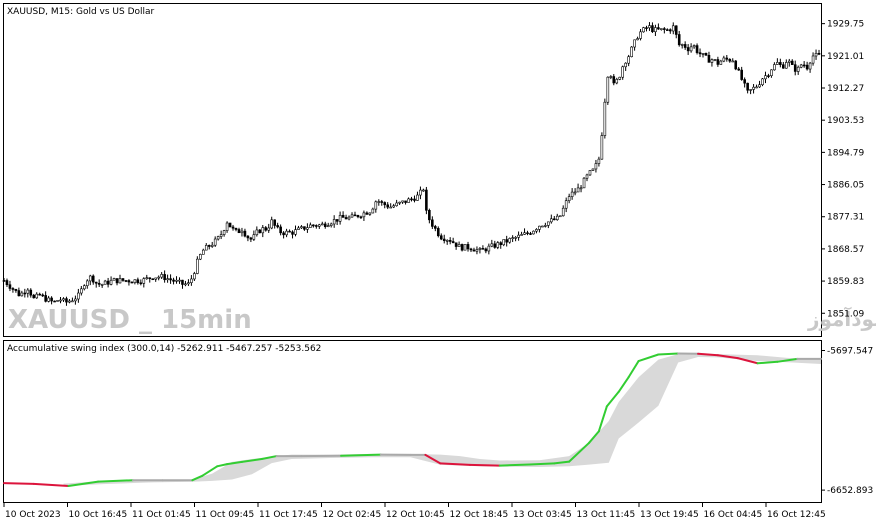  Describe the element at coordinates (841, 318) in the screenshot. I see `watermark-site: انتشار در سایت سودآموز` at that location.